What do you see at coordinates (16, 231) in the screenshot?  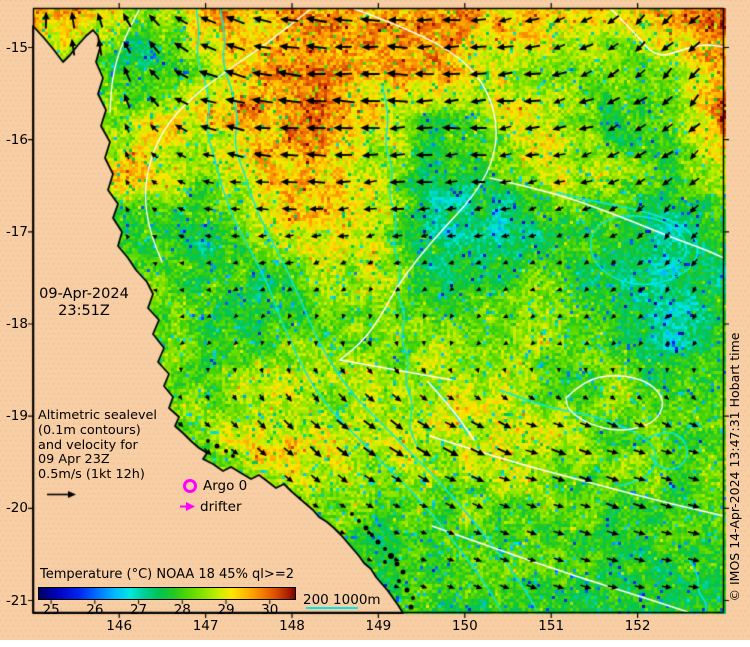 I see `lat-tick-label: -17` at bounding box center [16, 231].